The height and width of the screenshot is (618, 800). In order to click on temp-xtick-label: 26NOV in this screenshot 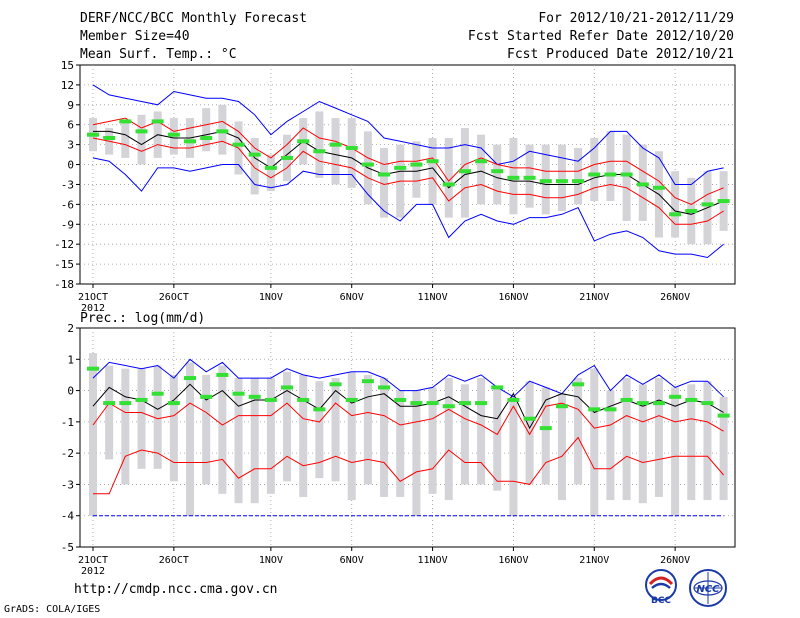, I will do `click(675, 297)`.